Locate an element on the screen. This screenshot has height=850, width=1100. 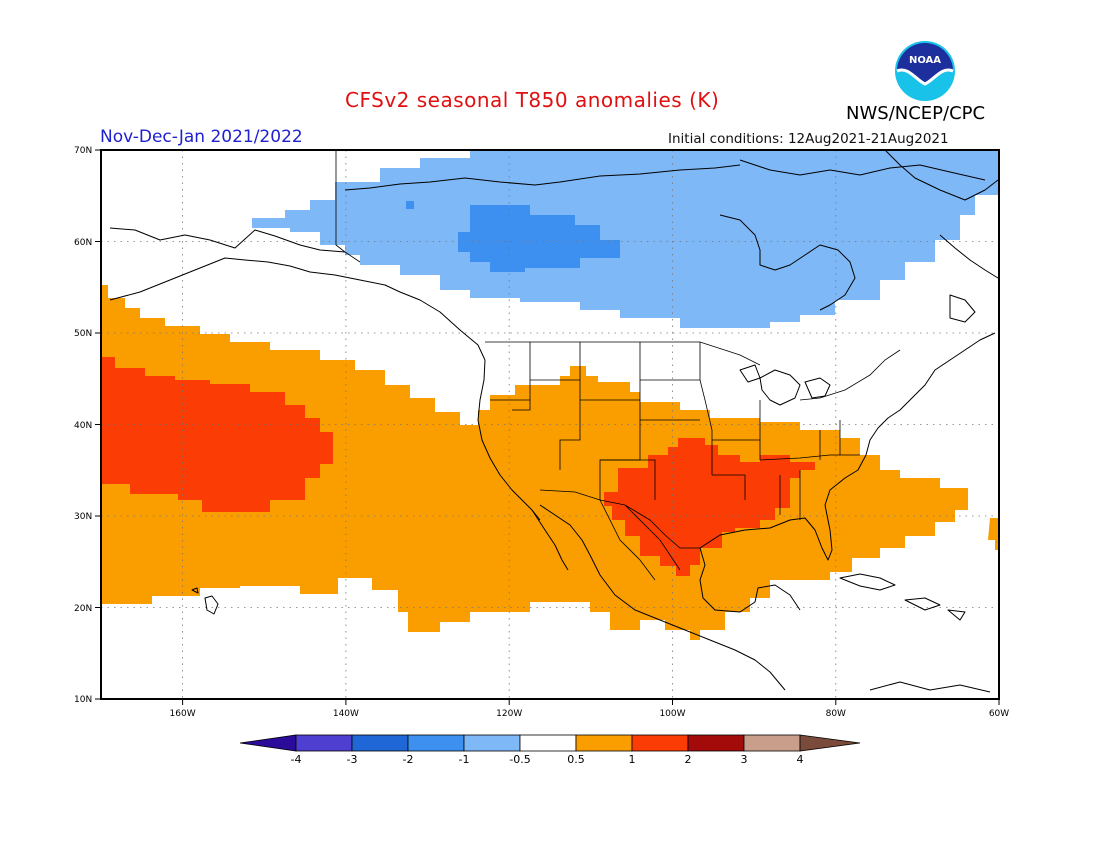
initial-conditions-label: Initial conditions: 12Aug2021-21Aug2021 is located at coordinates (808, 139).